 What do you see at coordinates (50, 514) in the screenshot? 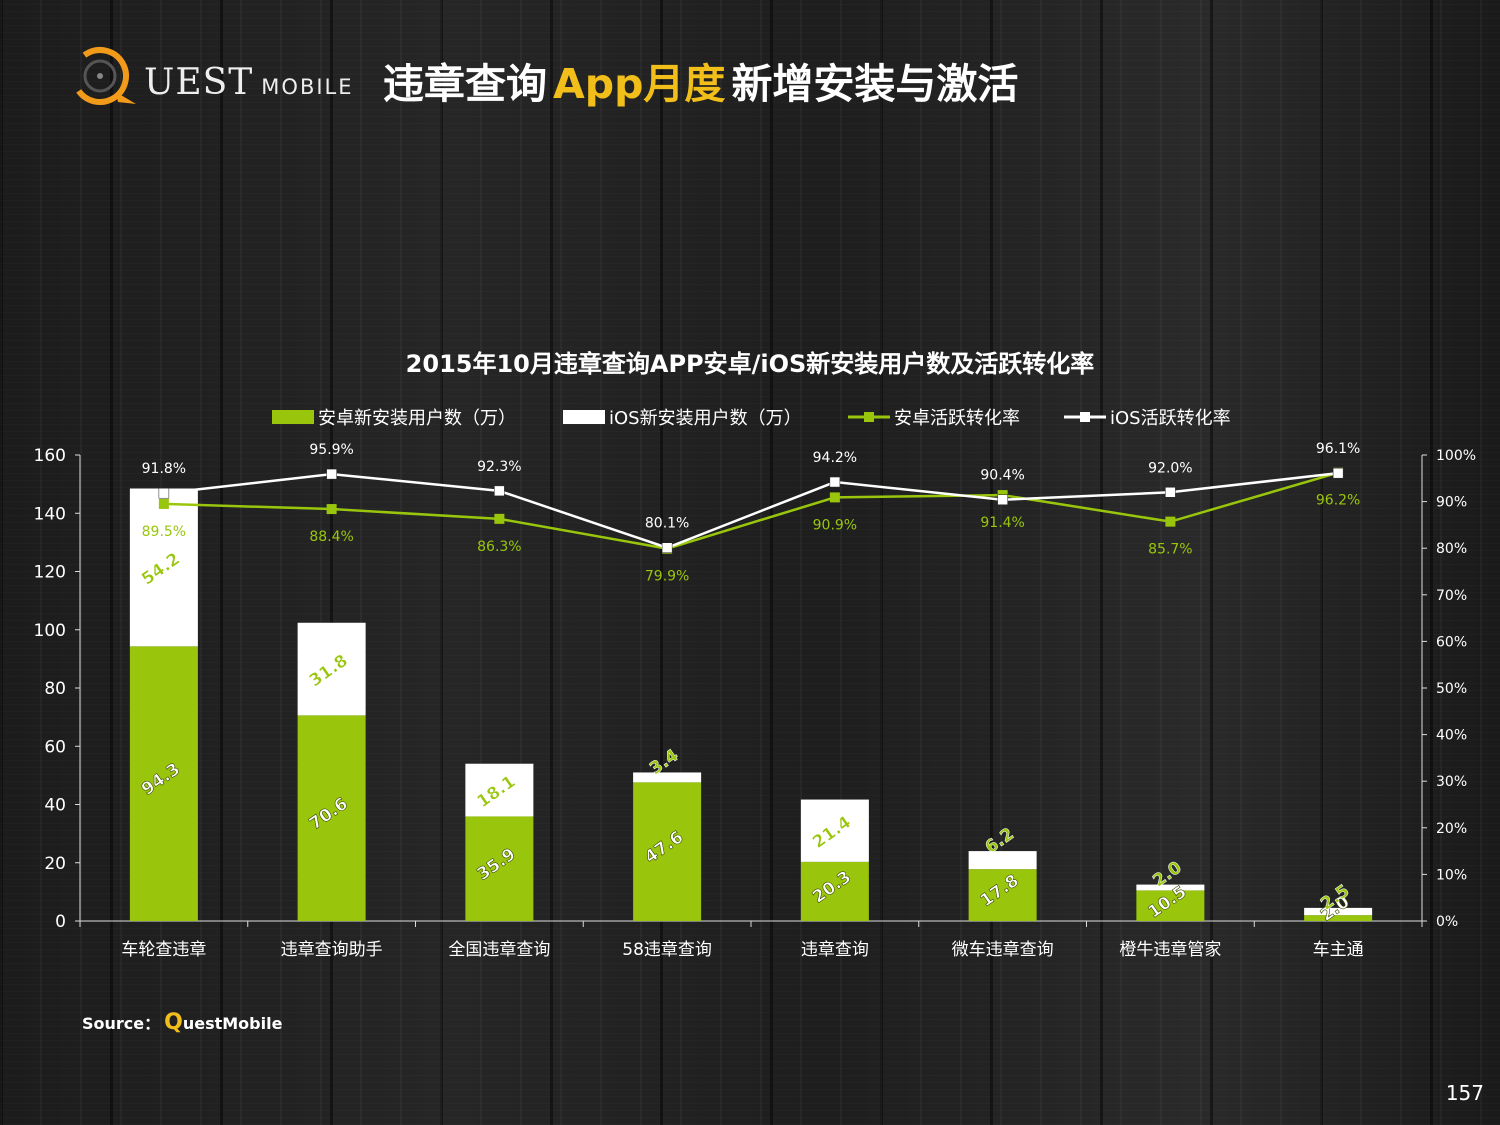
I see `y-left-tick-label: 140` at bounding box center [50, 514].